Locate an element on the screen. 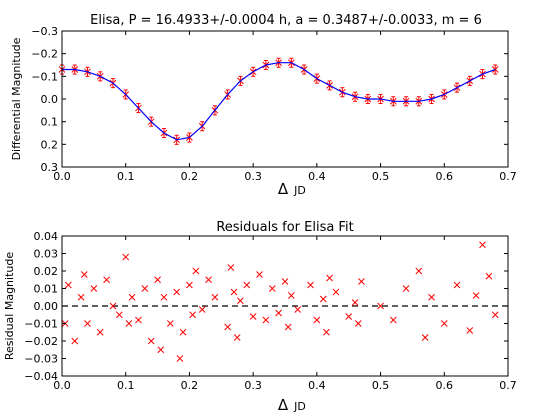  residuals-title: Residuals for Elisa Fit is located at coordinates (284, 227).